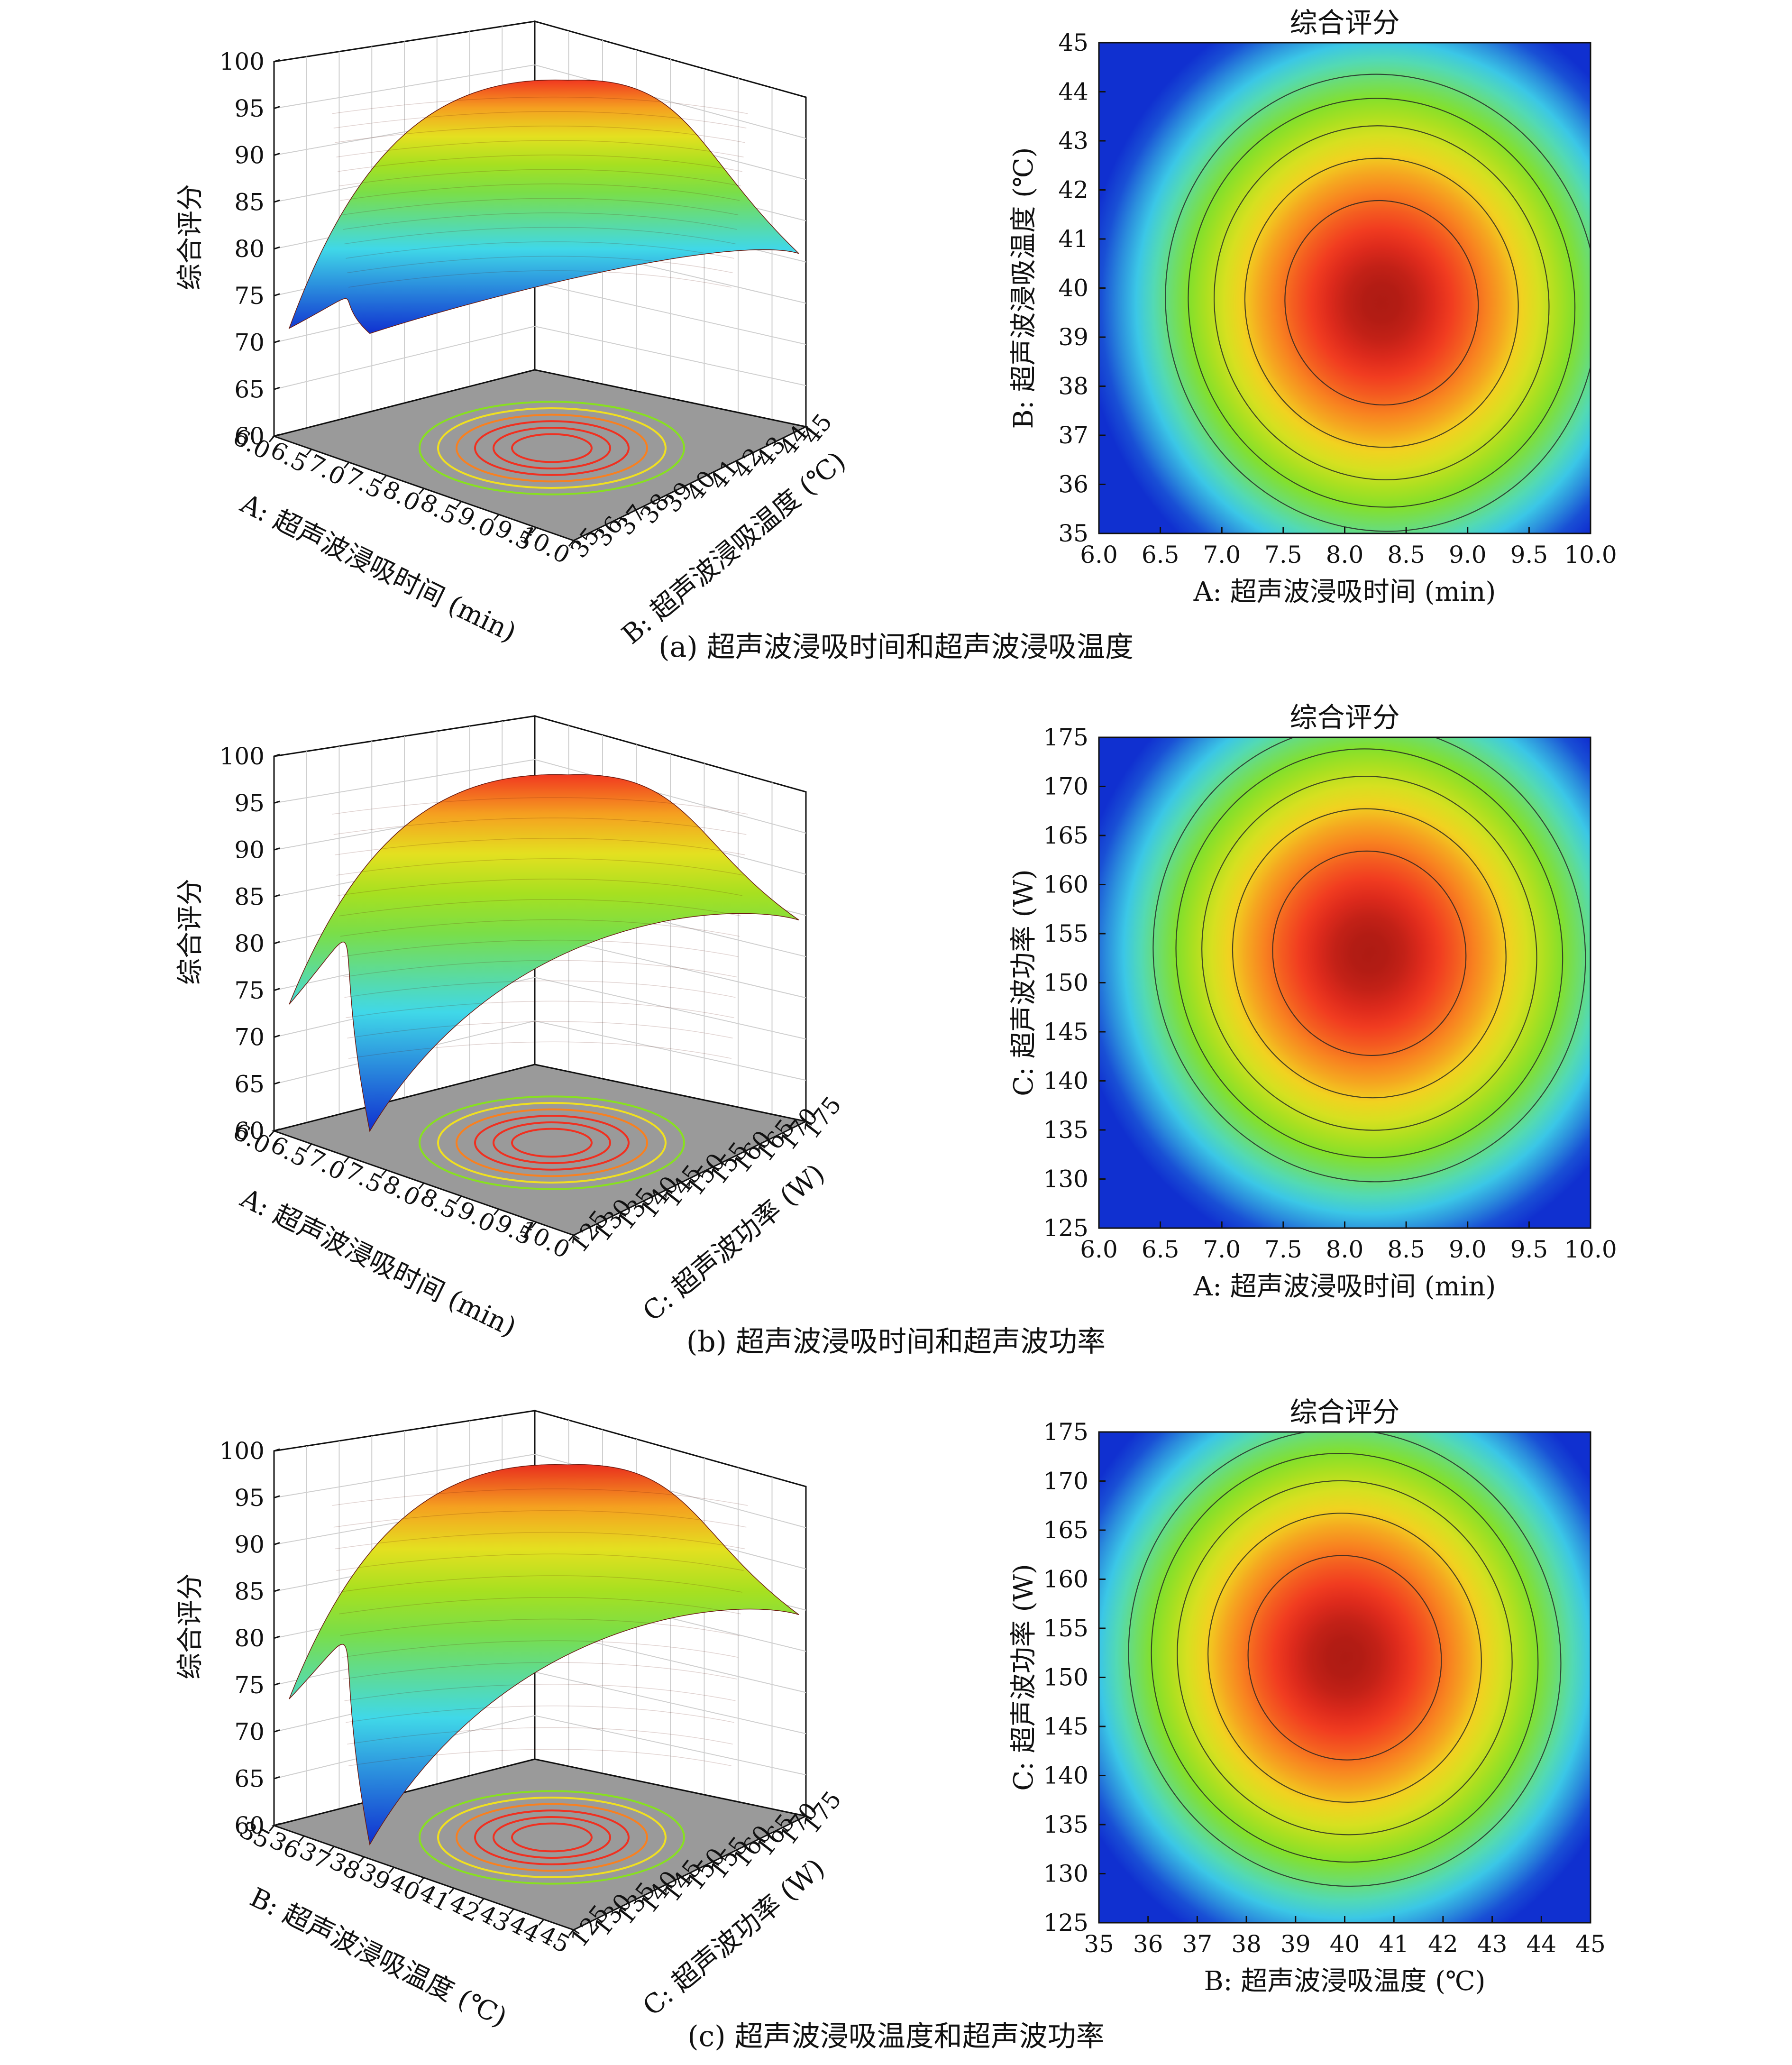 The width and height of the screenshot is (1792, 2065). Describe the element at coordinates (1283, 1249) in the screenshot. I see `x-tick-label: 7.5` at that location.